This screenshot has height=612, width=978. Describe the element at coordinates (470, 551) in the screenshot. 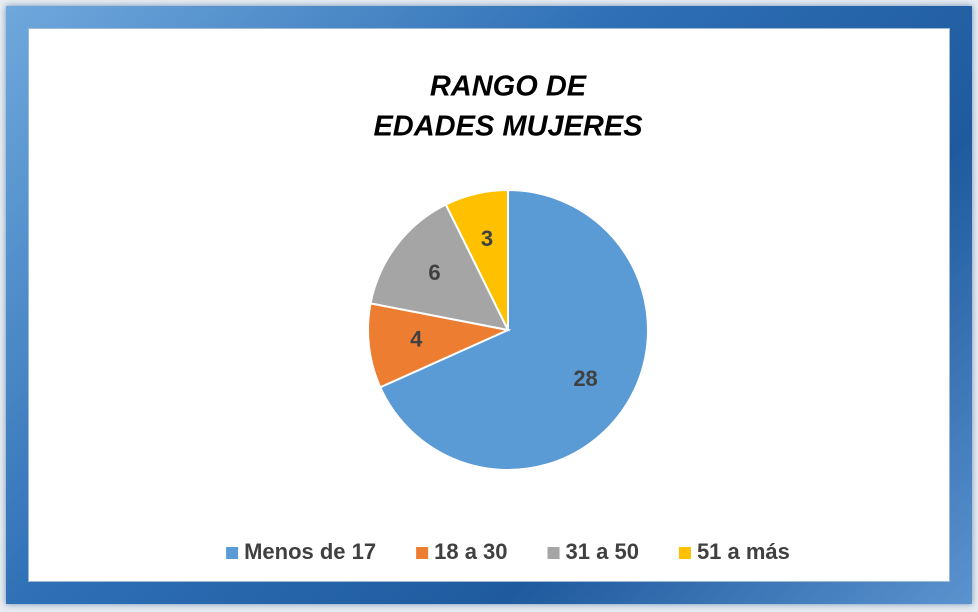

I see `legend-label: 18 a 30` at that location.